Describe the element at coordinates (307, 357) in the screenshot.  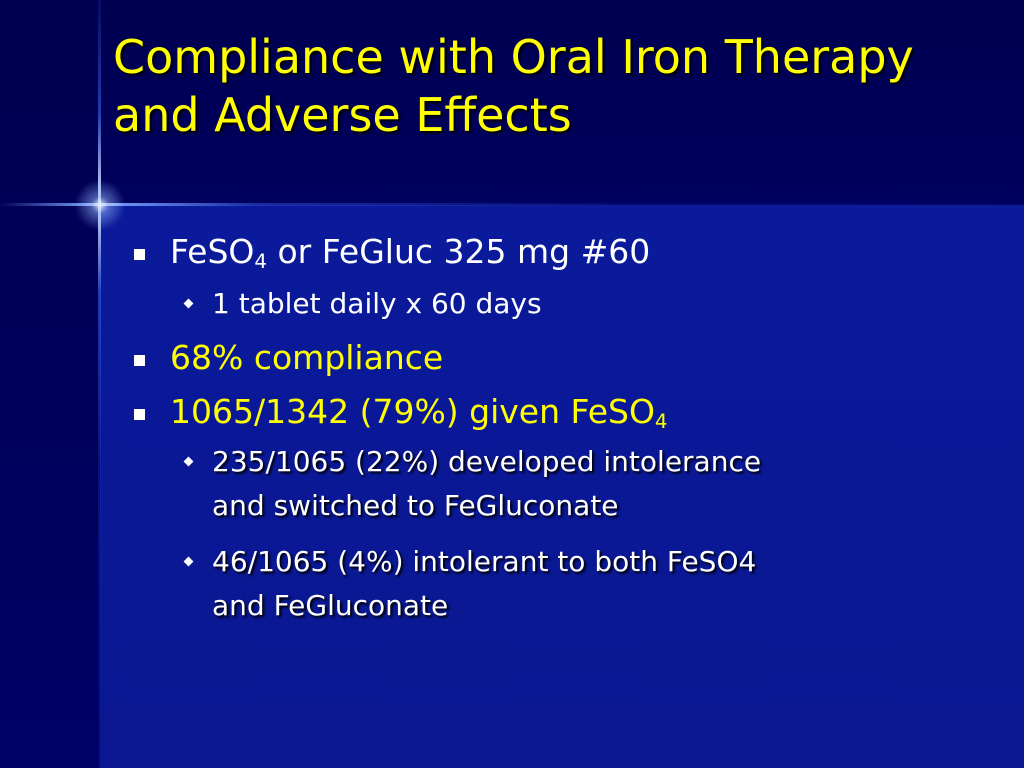
I see `bullet-text: 68% compliance` at that location.